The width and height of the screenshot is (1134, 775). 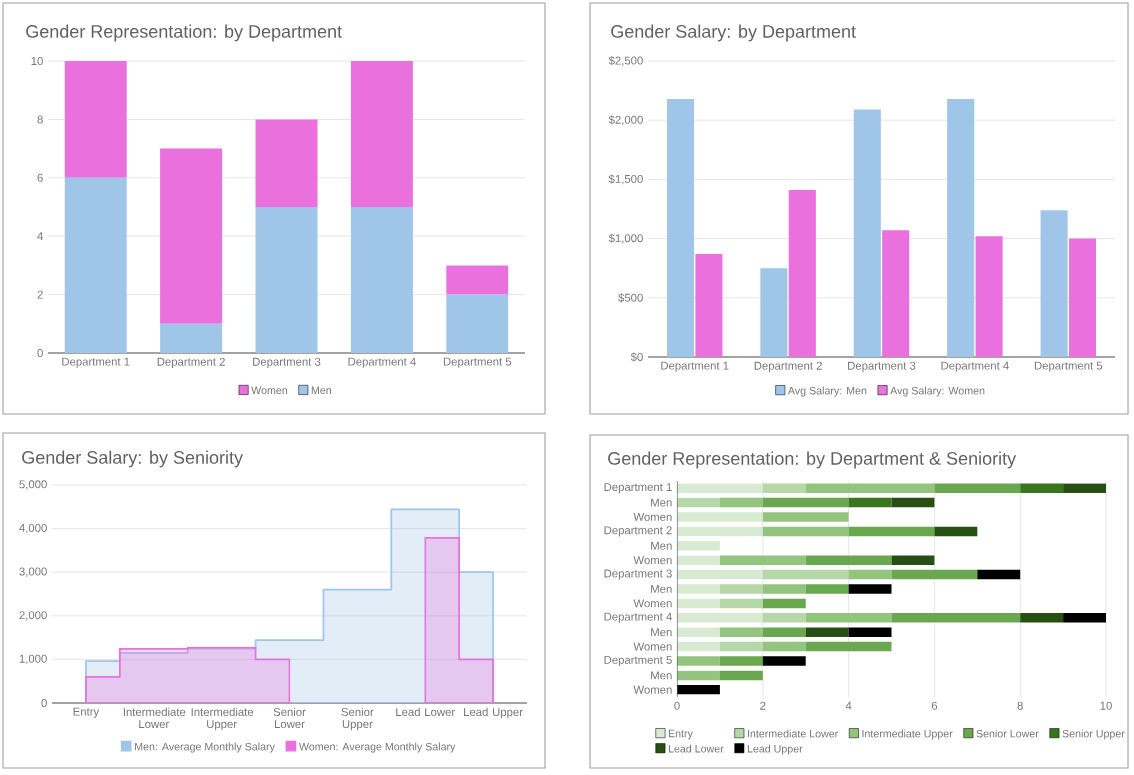 I want to click on x-tick-label: Department 1, so click(x=96, y=362).